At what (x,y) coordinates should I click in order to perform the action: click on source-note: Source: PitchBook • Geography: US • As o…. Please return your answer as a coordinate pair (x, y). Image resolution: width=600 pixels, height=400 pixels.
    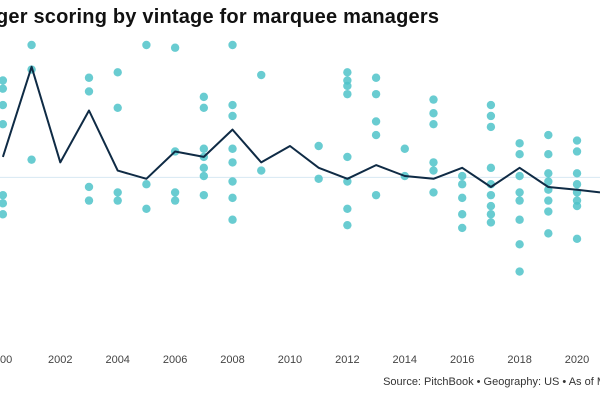
    Looking at the image, I should click on (491, 382).